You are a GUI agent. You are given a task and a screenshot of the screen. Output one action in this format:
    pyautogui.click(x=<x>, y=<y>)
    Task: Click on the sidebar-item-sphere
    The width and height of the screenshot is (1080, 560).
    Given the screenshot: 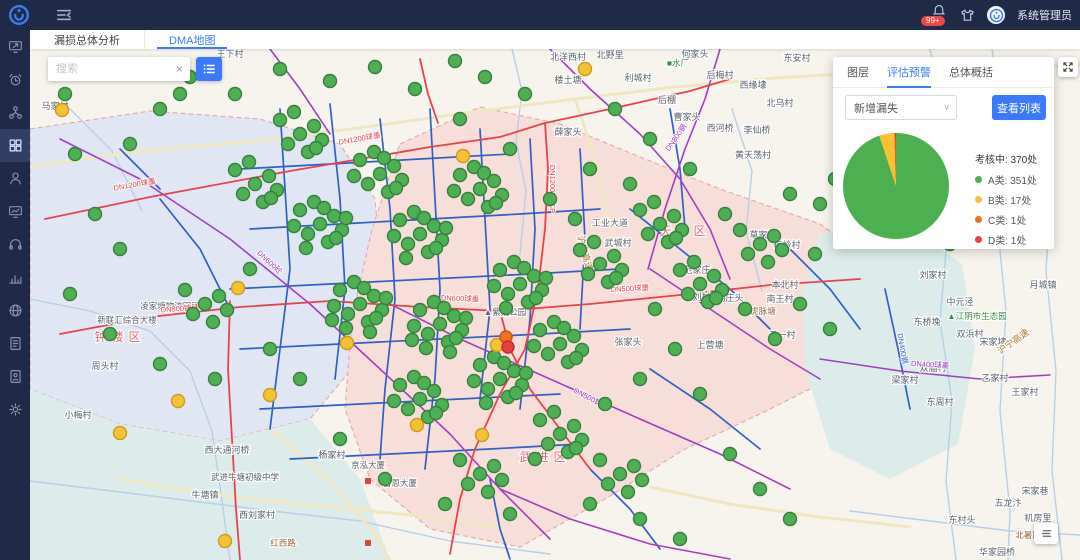 What is the action you would take?
    pyautogui.click(x=15, y=310)
    